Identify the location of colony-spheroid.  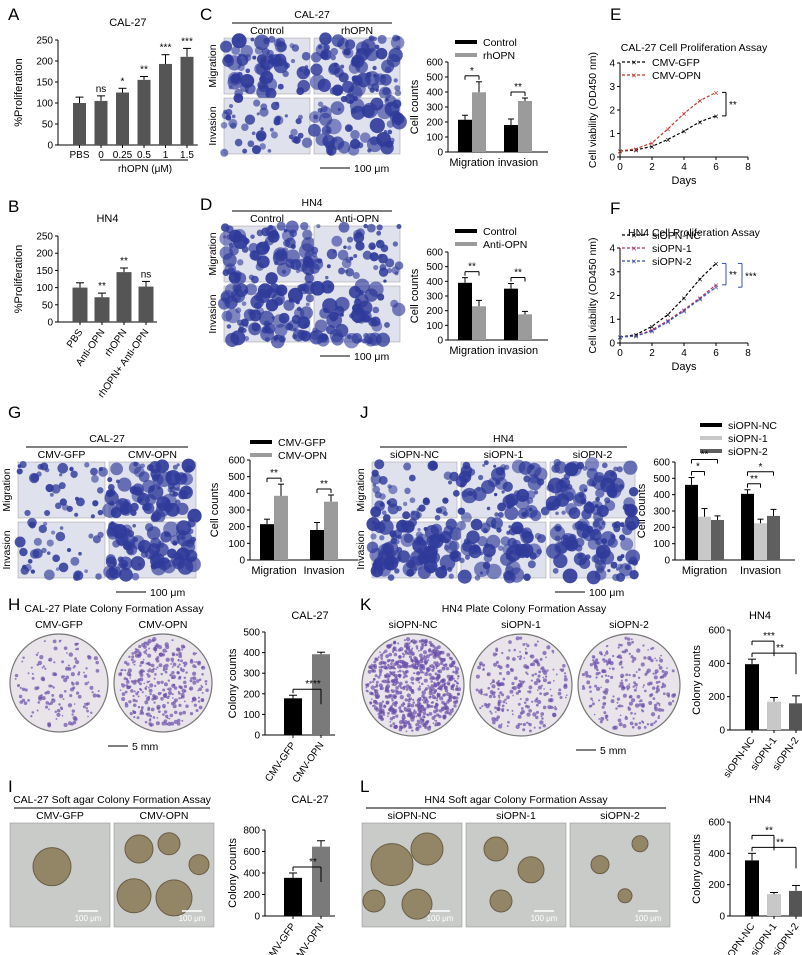
(392, 865).